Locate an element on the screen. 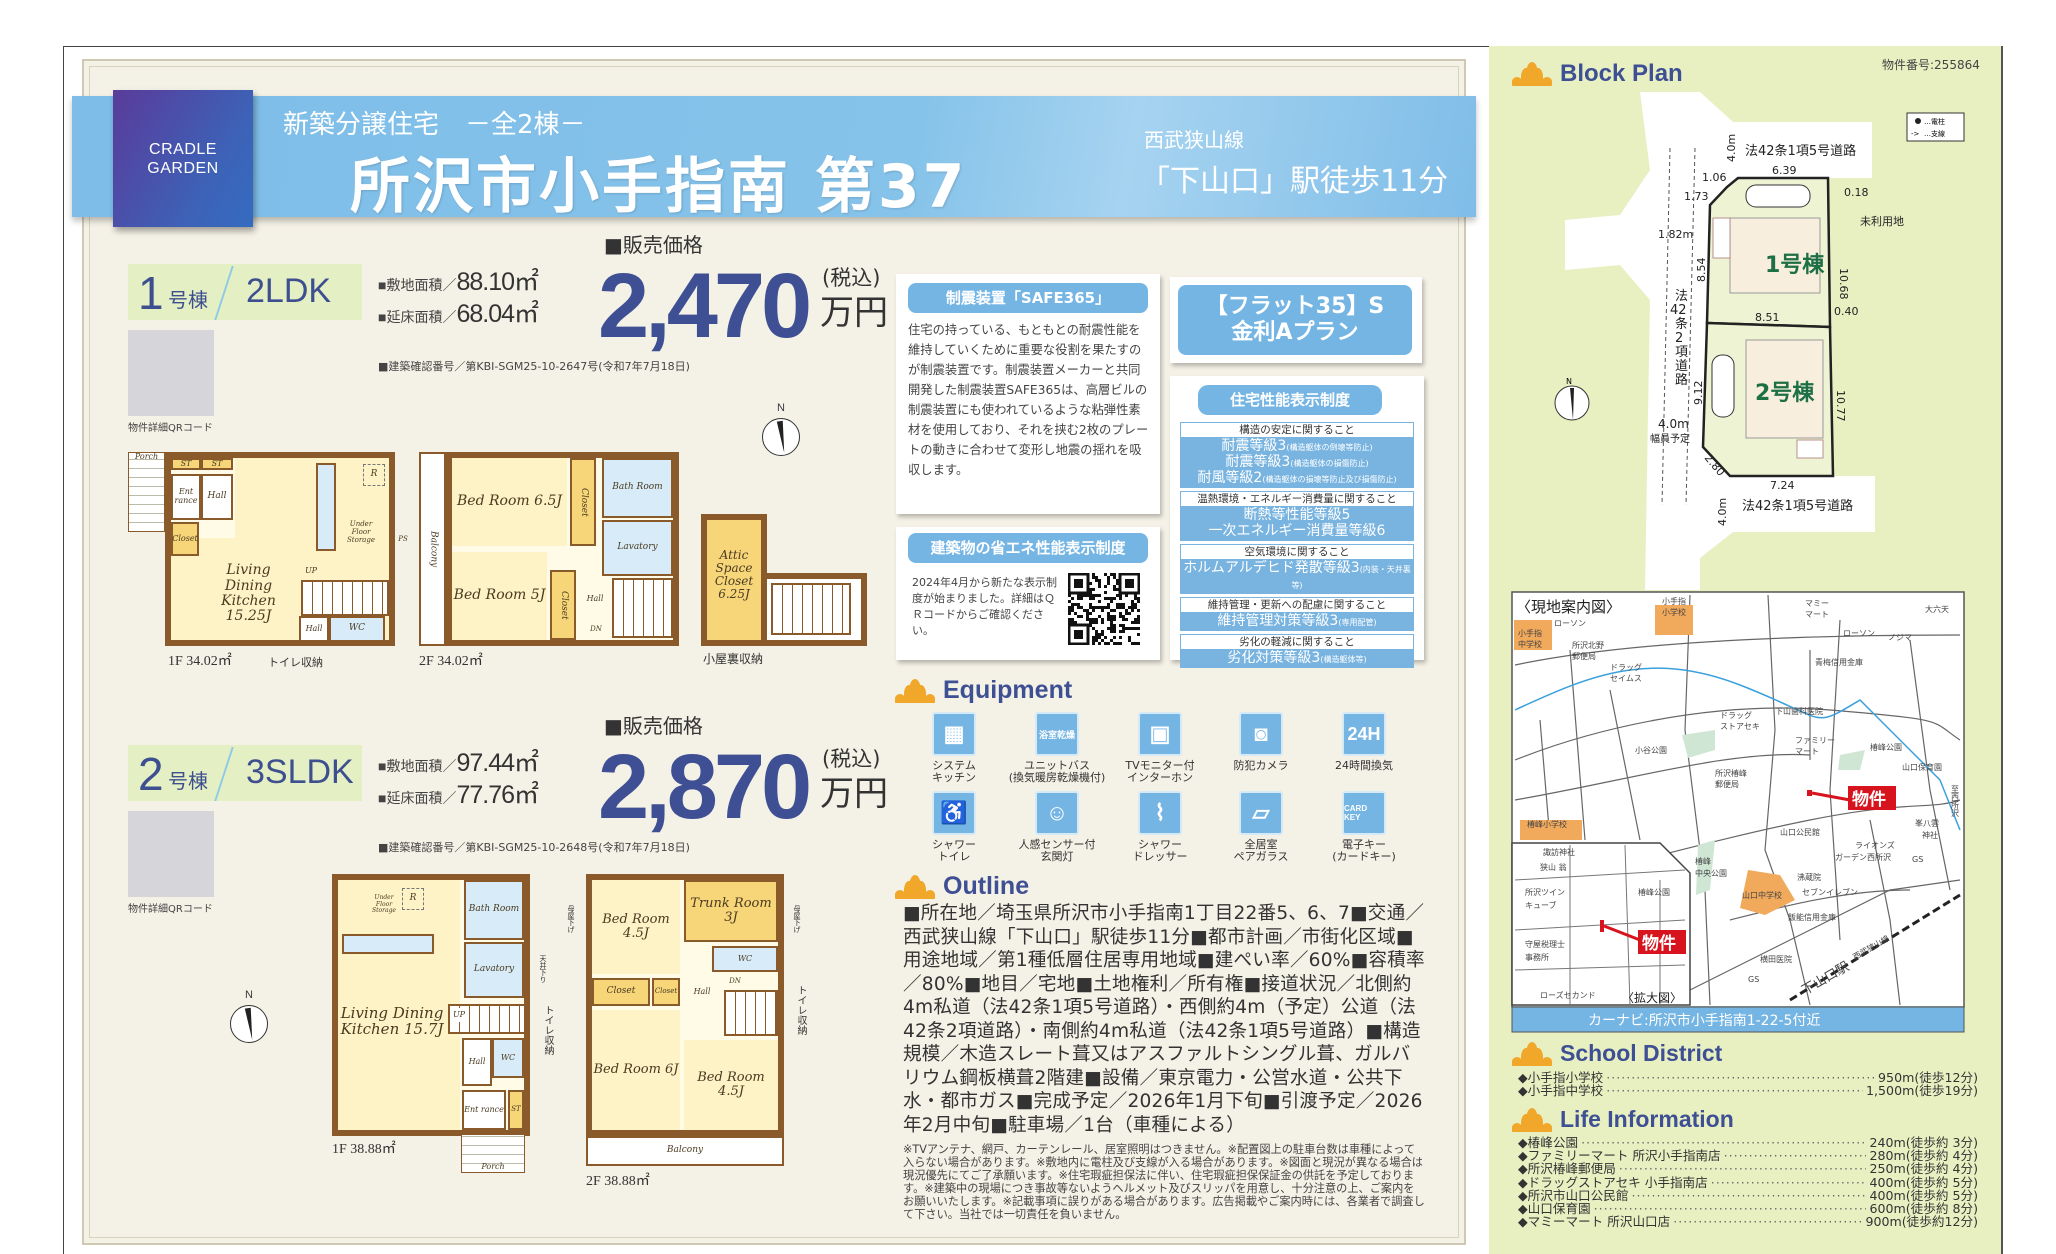 The width and height of the screenshot is (2056, 1254). dim-south-width: 4.0m is located at coordinates (1722, 512).